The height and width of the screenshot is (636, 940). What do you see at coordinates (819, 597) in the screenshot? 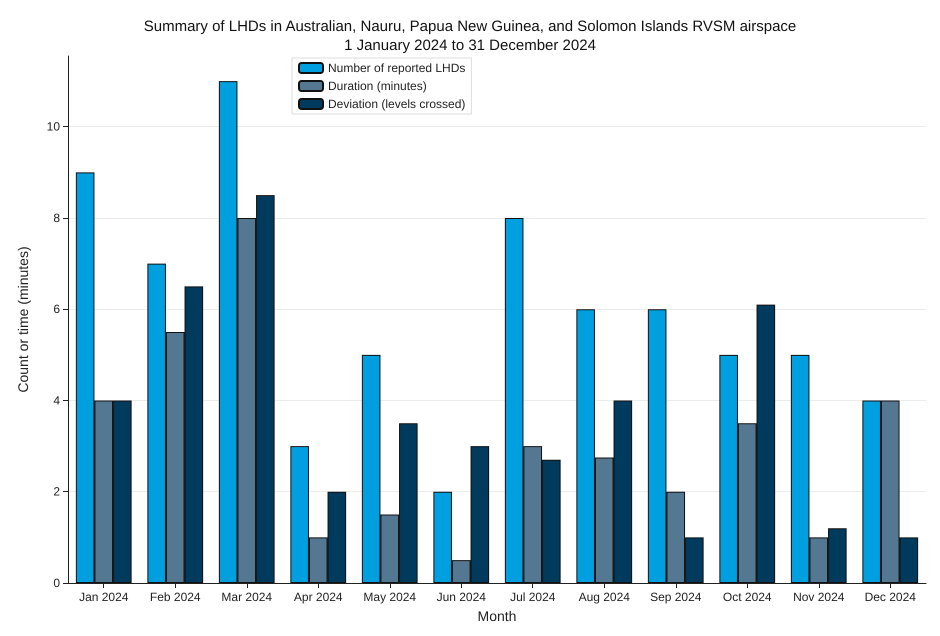
I see `x-tick-label: Nov 2024` at bounding box center [819, 597].